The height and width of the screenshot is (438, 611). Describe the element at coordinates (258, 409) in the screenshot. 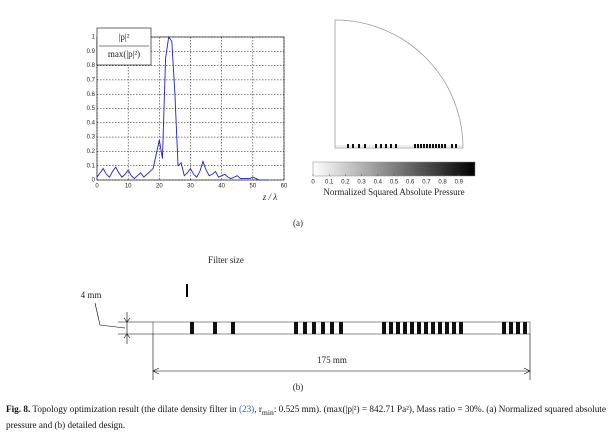

I see `caption-text: , r` at that location.